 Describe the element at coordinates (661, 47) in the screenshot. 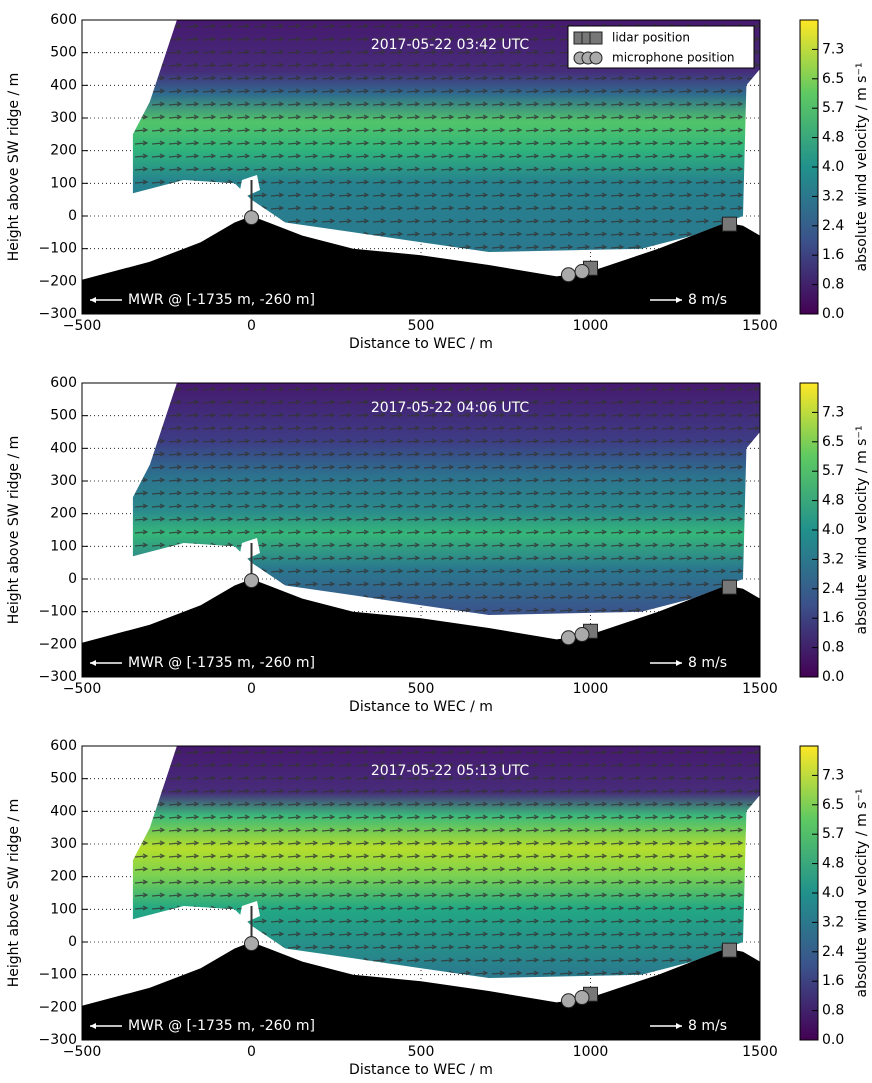

I see `legend: lidar position microphone position` at that location.